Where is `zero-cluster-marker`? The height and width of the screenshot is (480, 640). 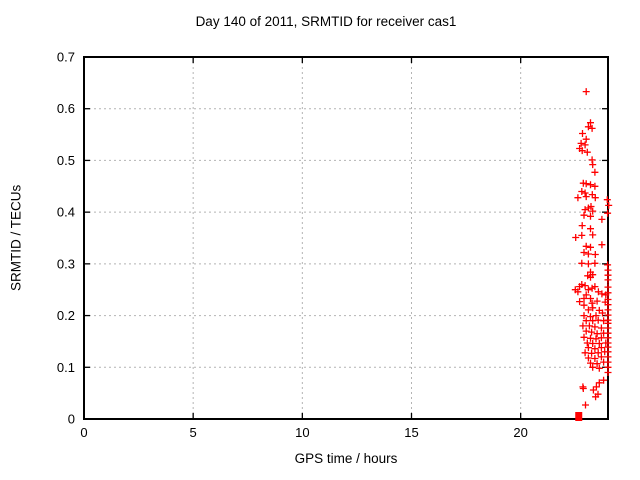 zero-cluster-marker is located at coordinates (579, 416).